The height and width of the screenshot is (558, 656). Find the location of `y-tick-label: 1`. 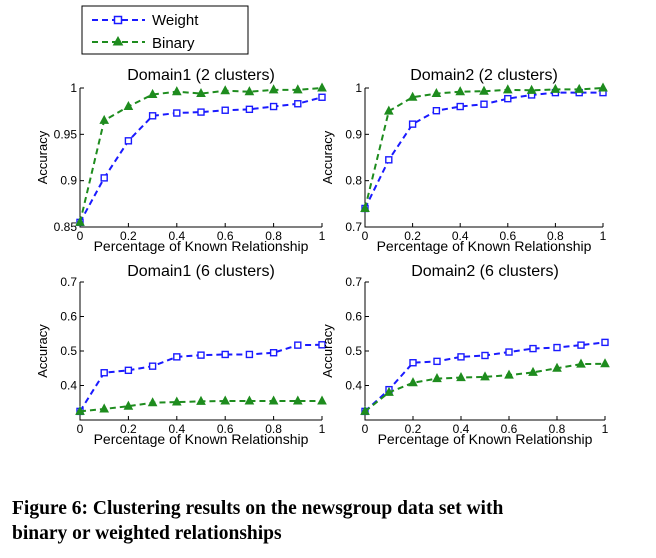

y-tick-label: 1 is located at coordinates (358, 88).